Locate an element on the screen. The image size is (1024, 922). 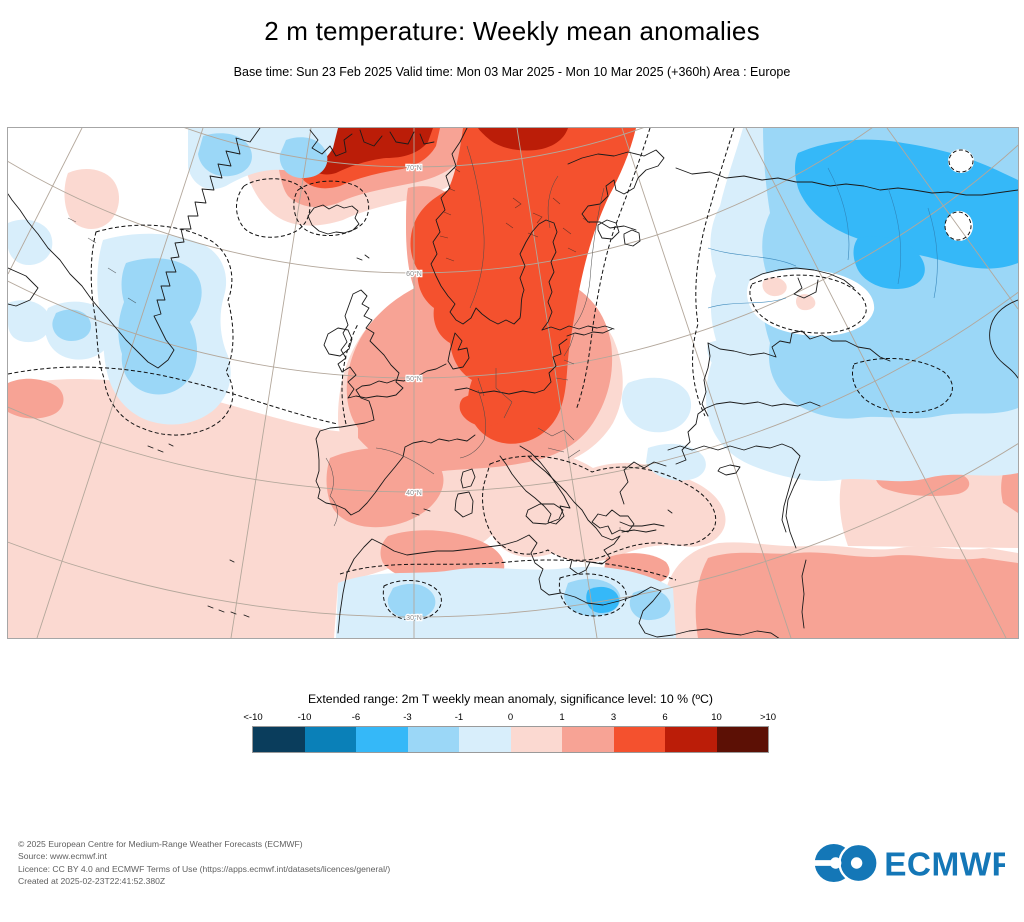
lat-label-60n: 60°N is located at coordinates (414, 274).